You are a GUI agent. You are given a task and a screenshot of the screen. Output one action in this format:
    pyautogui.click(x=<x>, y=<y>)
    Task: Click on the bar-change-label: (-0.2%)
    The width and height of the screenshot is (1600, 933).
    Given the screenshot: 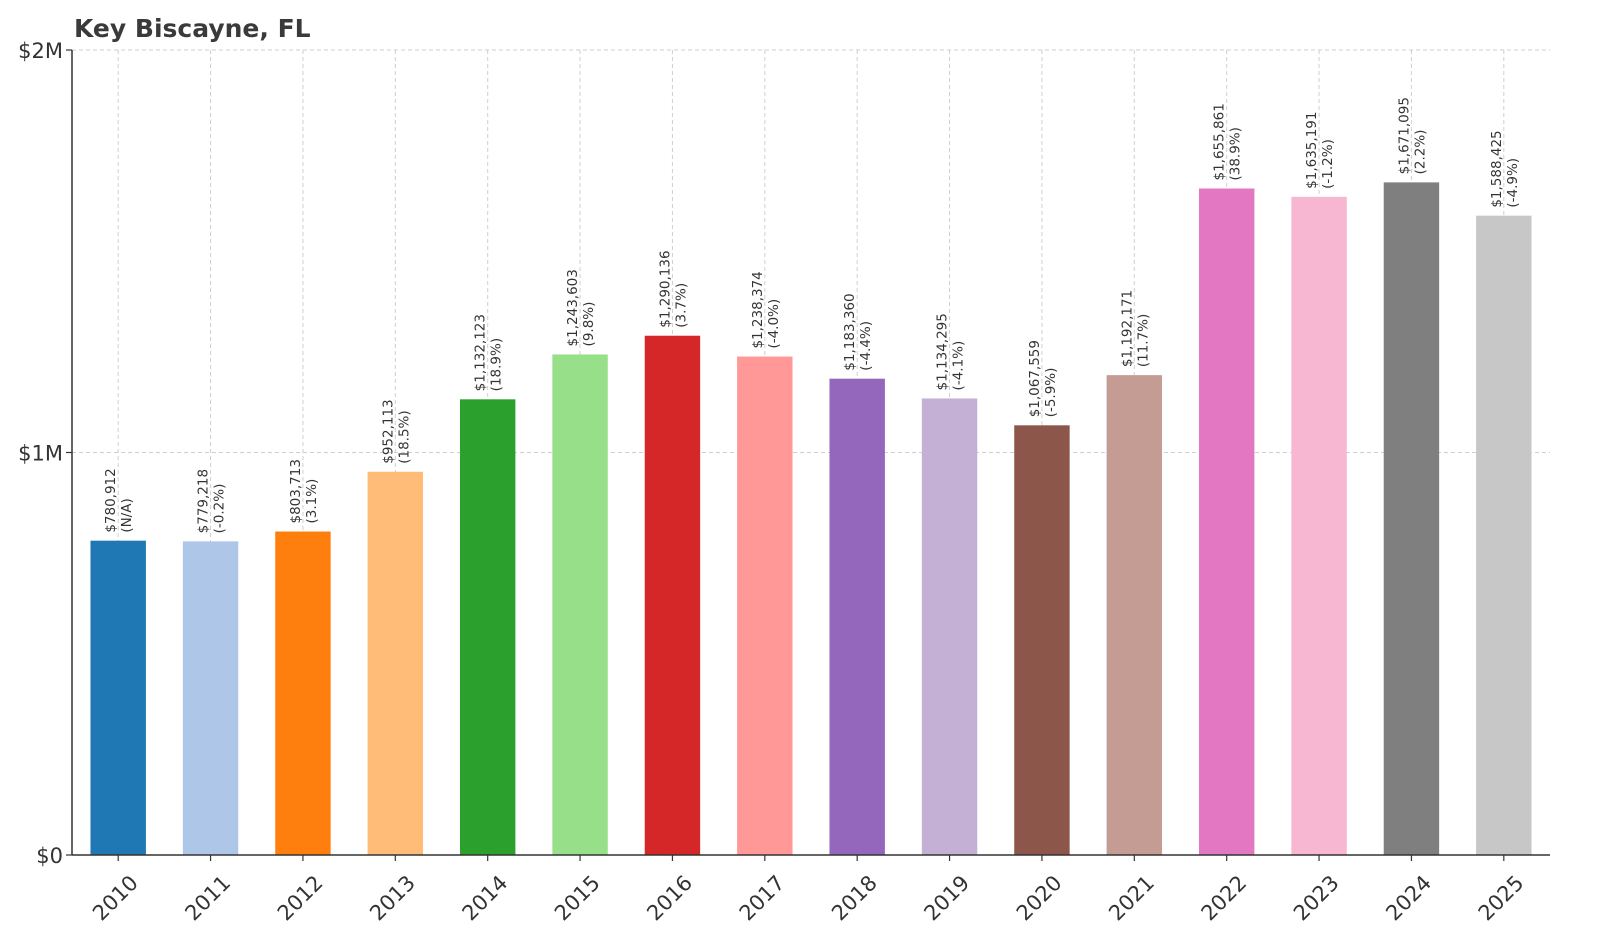 What is the action you would take?
    pyautogui.click(x=220, y=509)
    